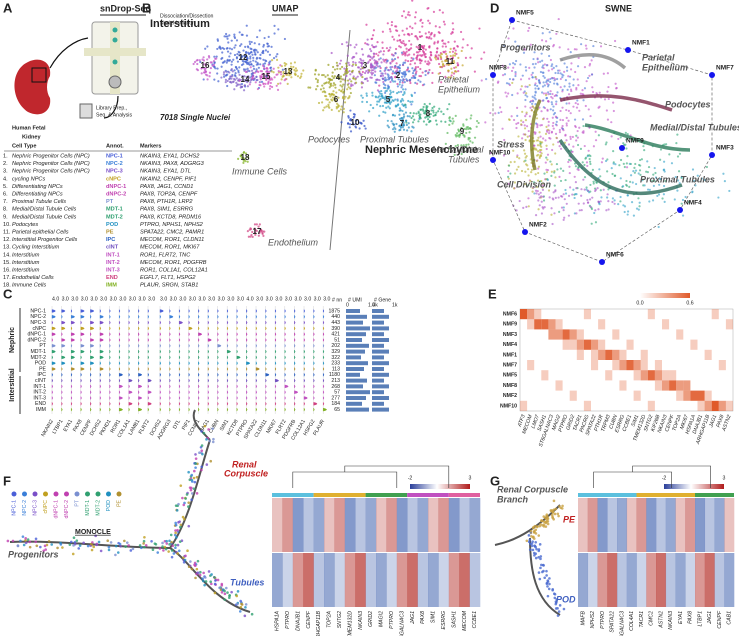  Describe the element at coordinates (454, 79) in the screenshot. I see `cluster-name: Parietal` at that location.